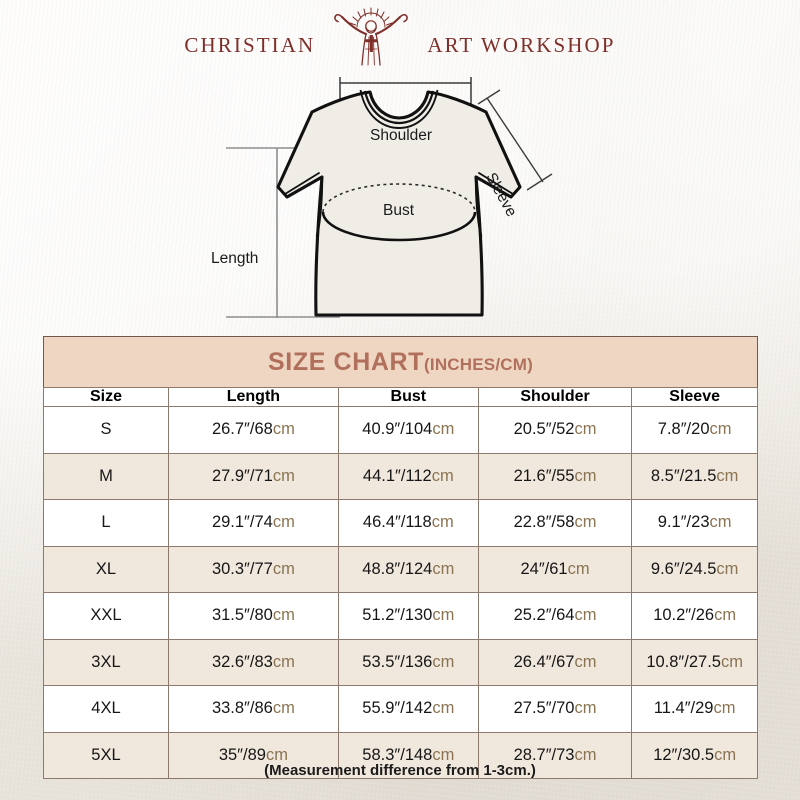 This screenshot has width=800, height=800. What do you see at coordinates (253, 397) in the screenshot?
I see `column-header-length: Length` at bounding box center [253, 397].